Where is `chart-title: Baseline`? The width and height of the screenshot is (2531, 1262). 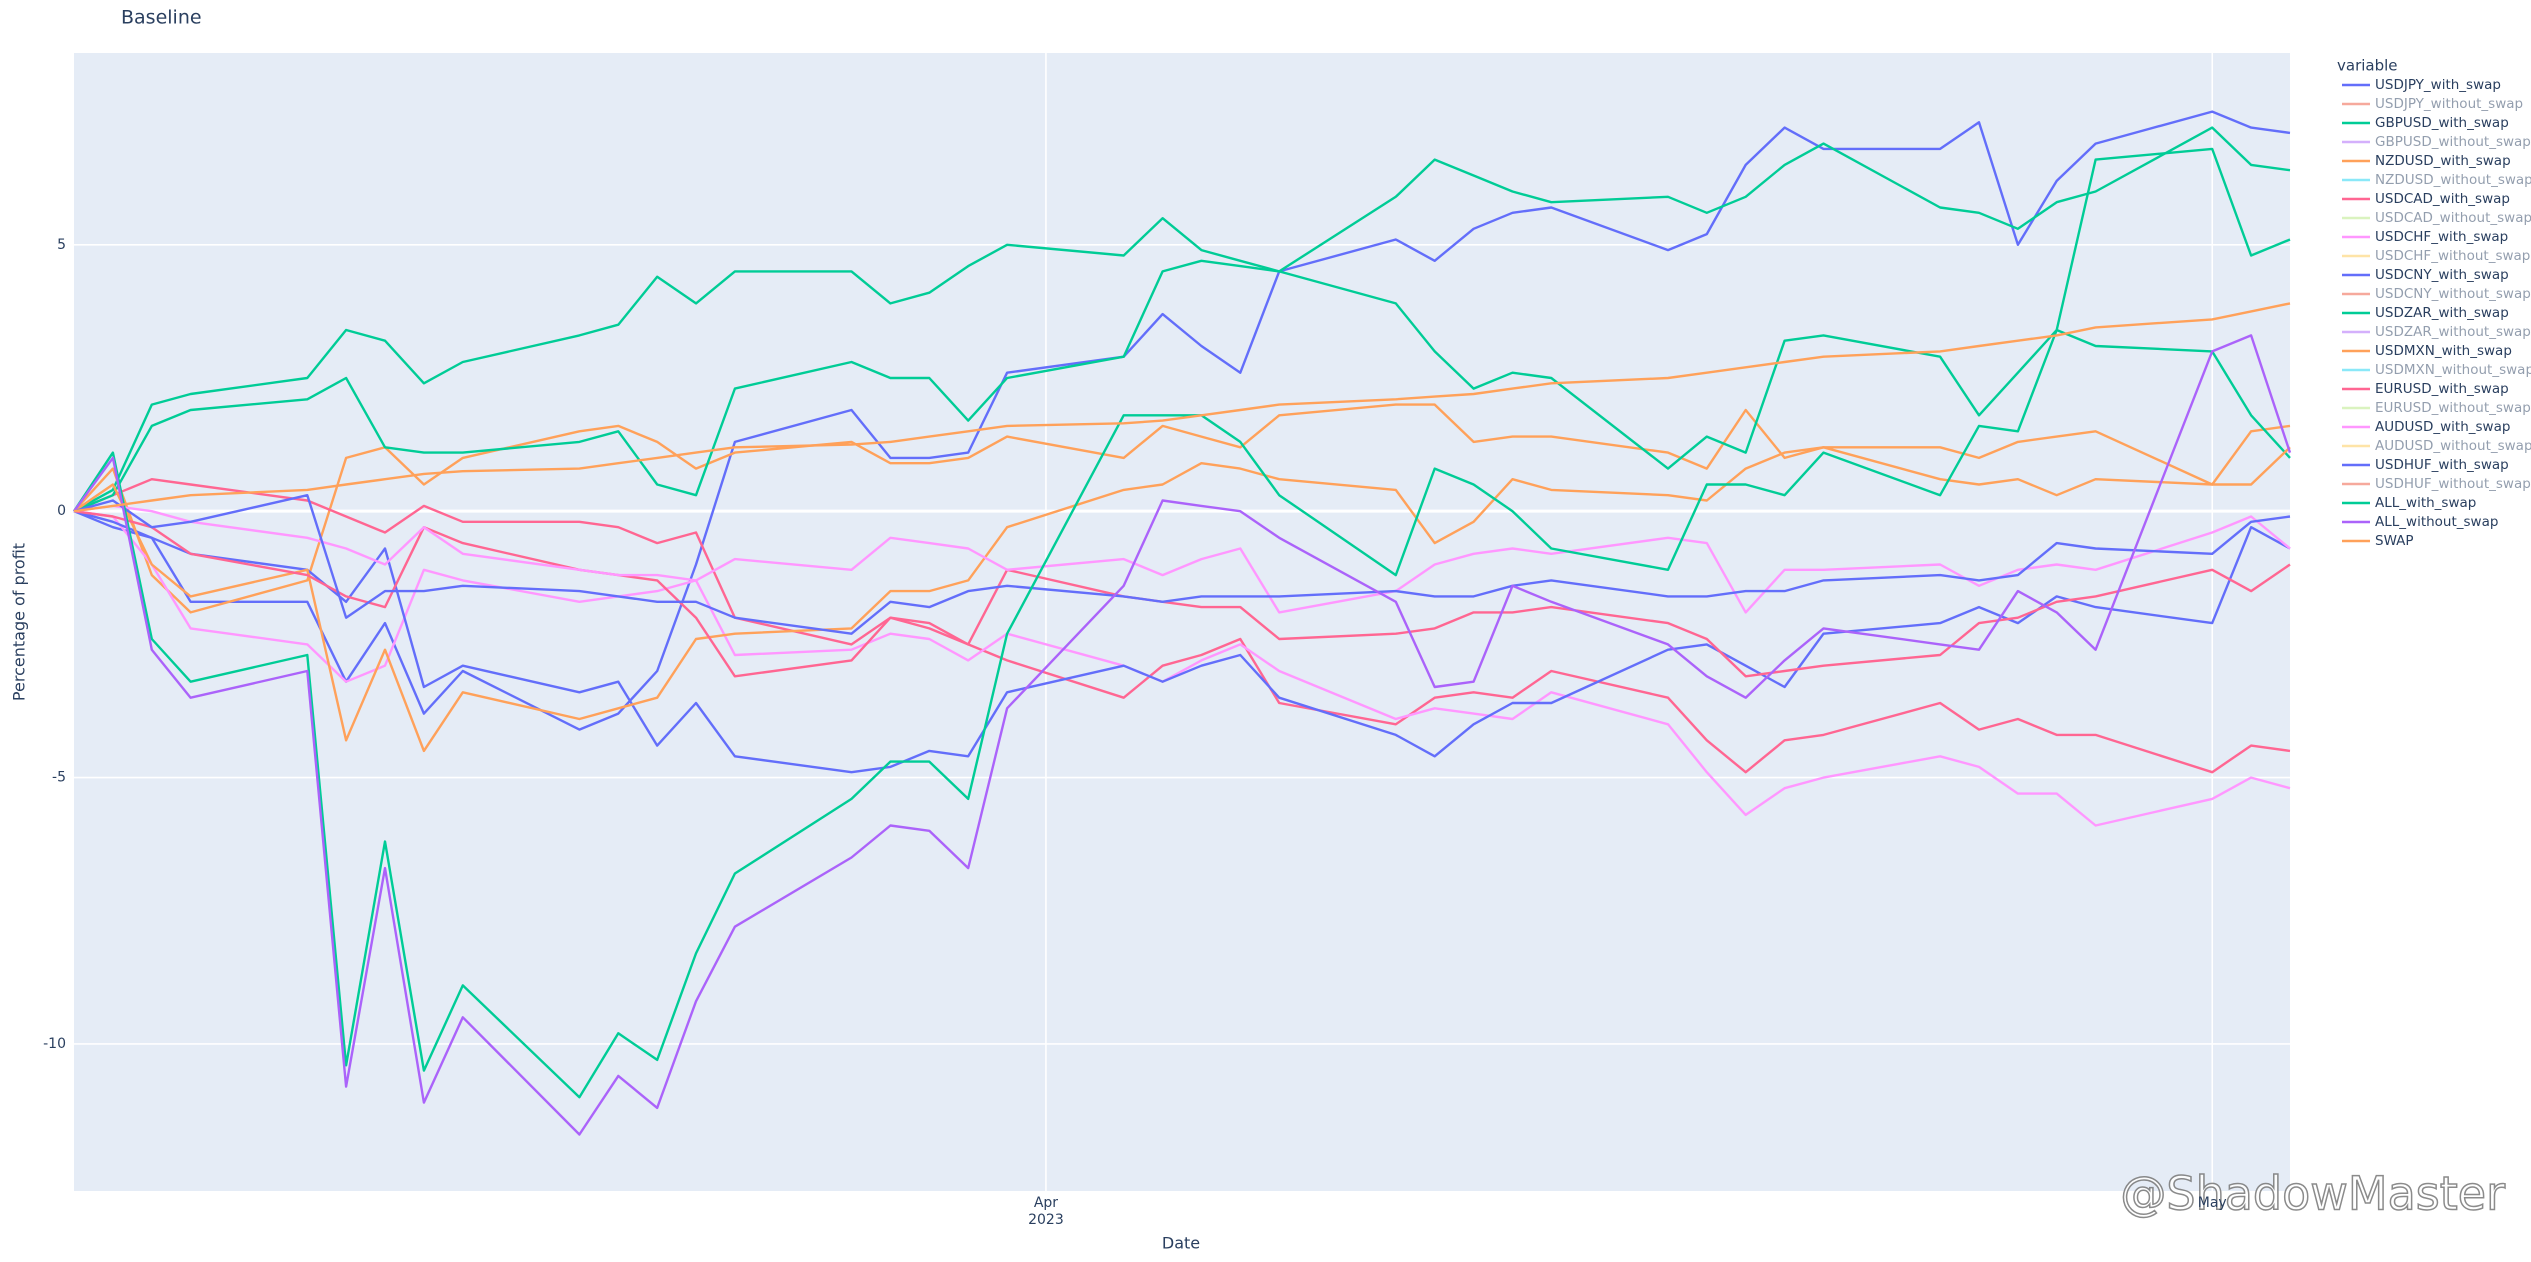 chart-title: Baseline is located at coordinates (161, 18).